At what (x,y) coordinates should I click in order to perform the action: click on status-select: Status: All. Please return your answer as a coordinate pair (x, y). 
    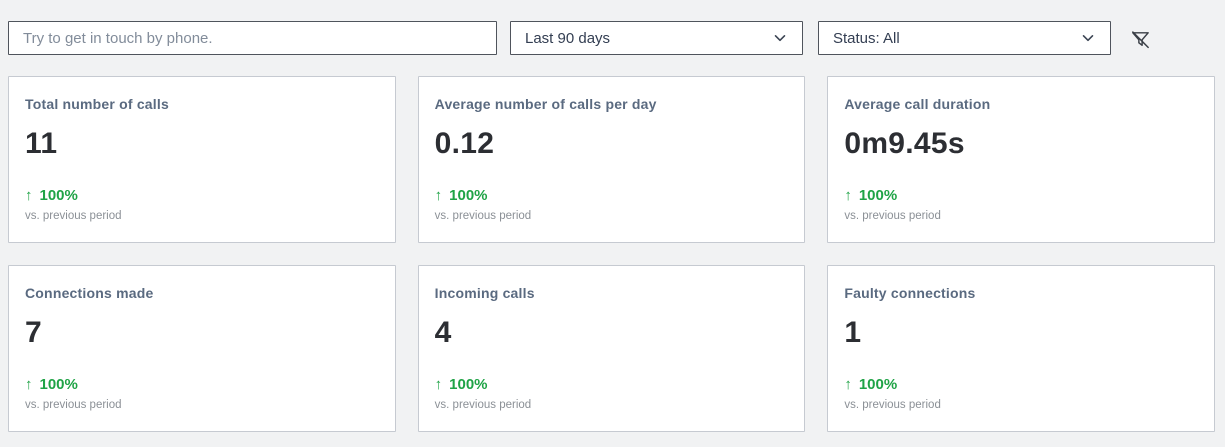
    Looking at the image, I should click on (964, 38).